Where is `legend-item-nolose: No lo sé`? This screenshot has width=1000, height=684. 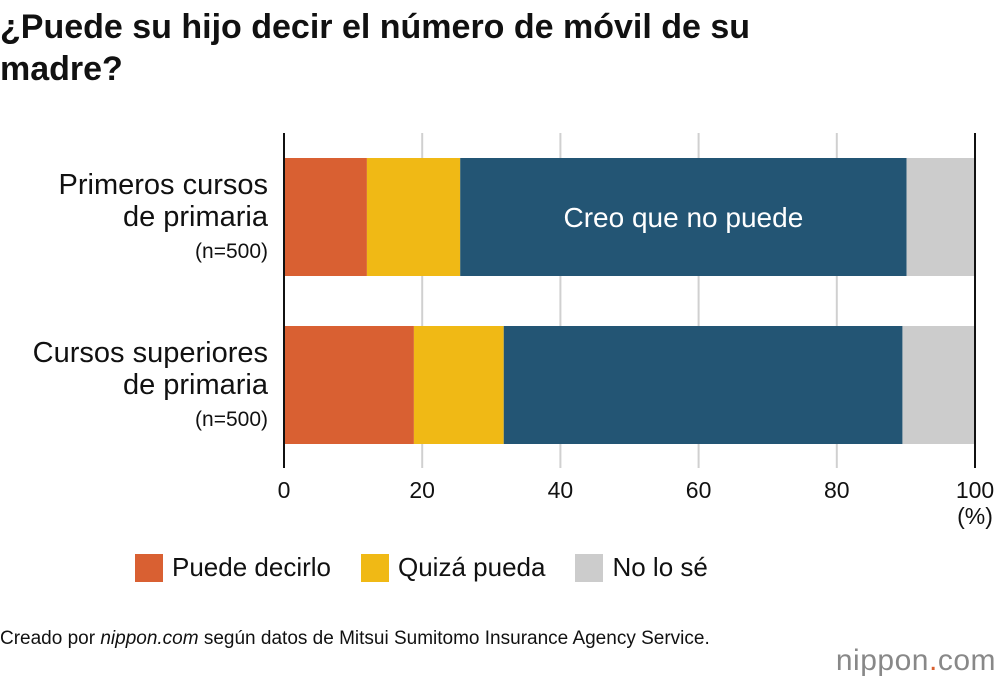
legend-item-nolose: No lo sé is located at coordinates (641, 567).